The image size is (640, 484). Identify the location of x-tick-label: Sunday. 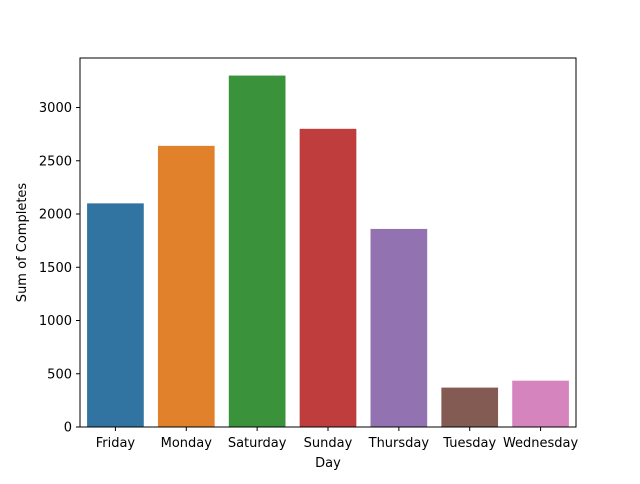
(328, 443).